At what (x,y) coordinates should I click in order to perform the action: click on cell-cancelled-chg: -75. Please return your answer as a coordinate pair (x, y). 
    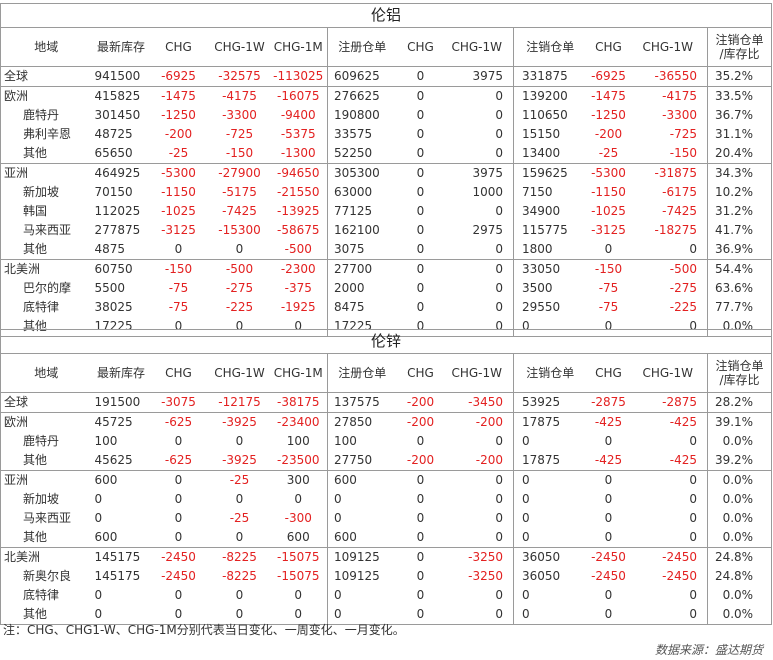
    Looking at the image, I should click on (608, 307).